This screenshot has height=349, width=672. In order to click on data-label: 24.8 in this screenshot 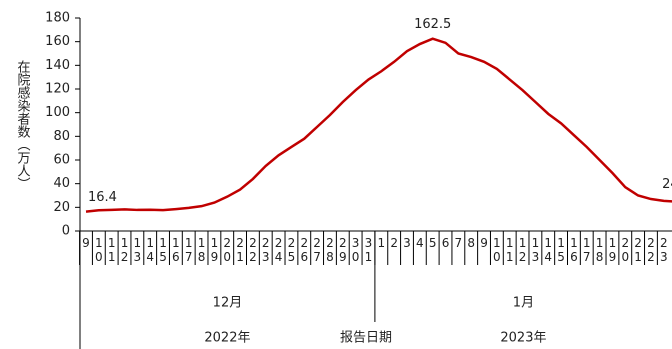, I will do `click(667, 184)`.